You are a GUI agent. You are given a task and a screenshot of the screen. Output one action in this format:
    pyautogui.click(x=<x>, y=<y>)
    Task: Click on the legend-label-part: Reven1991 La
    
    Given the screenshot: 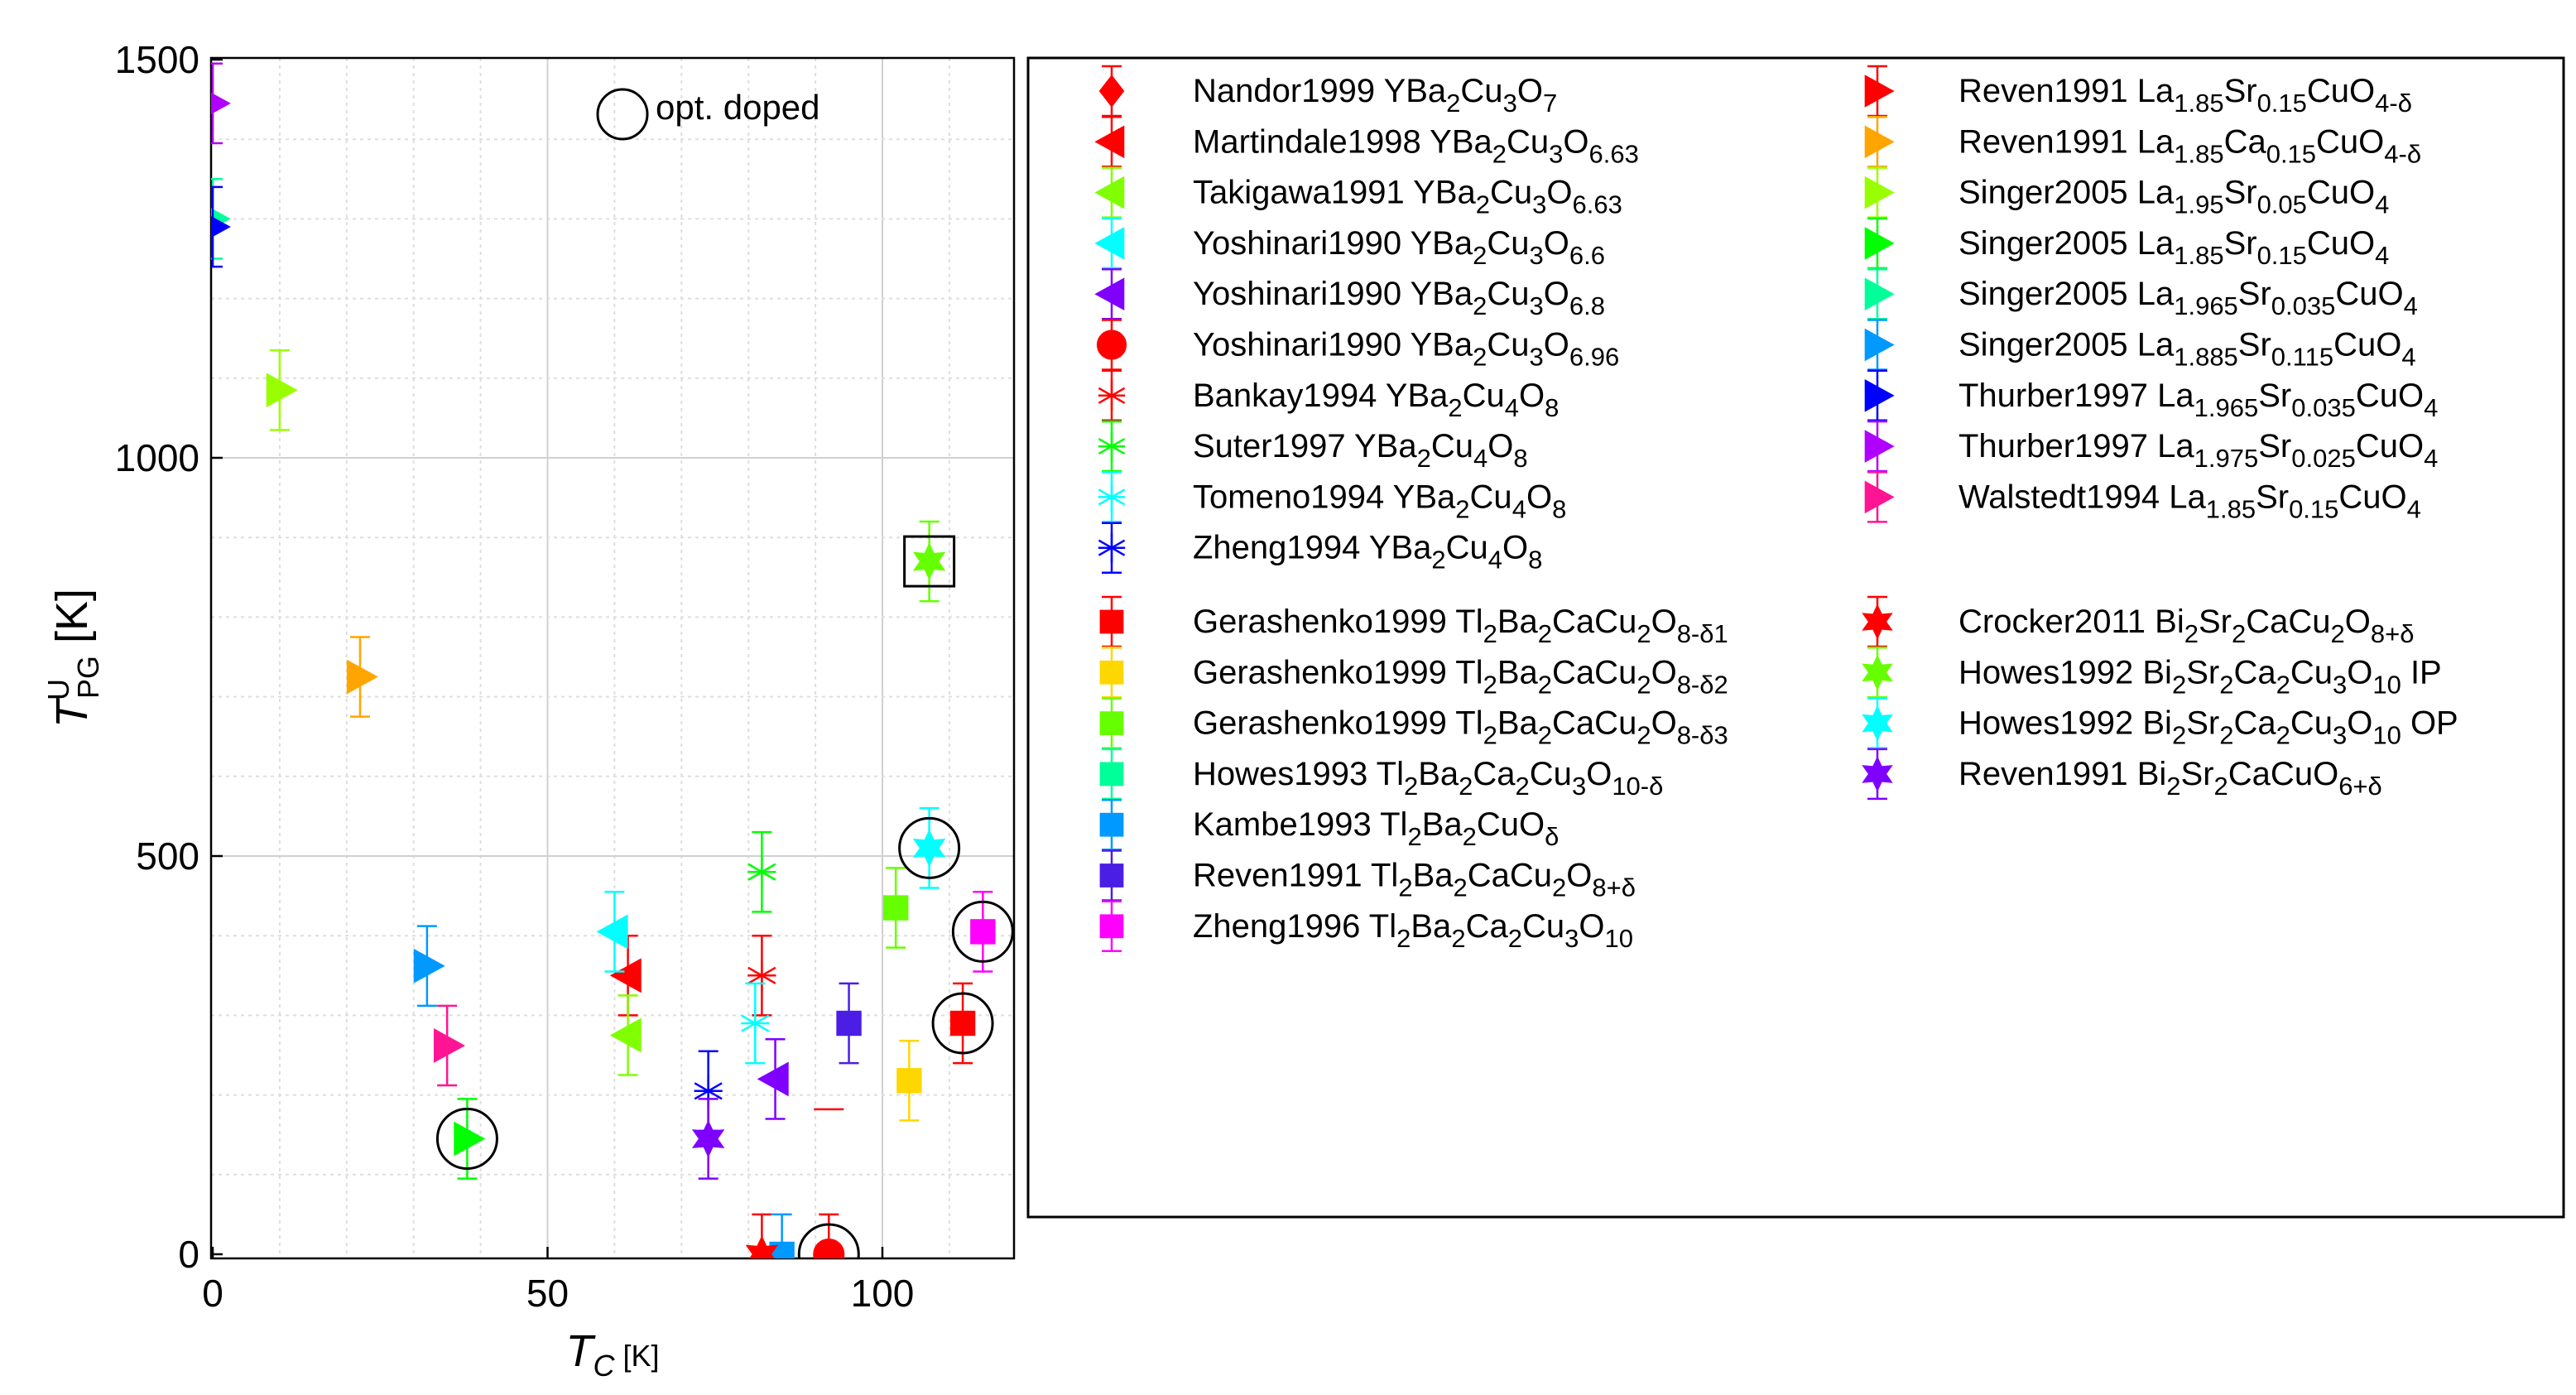 What is the action you would take?
    pyautogui.click(x=2066, y=91)
    